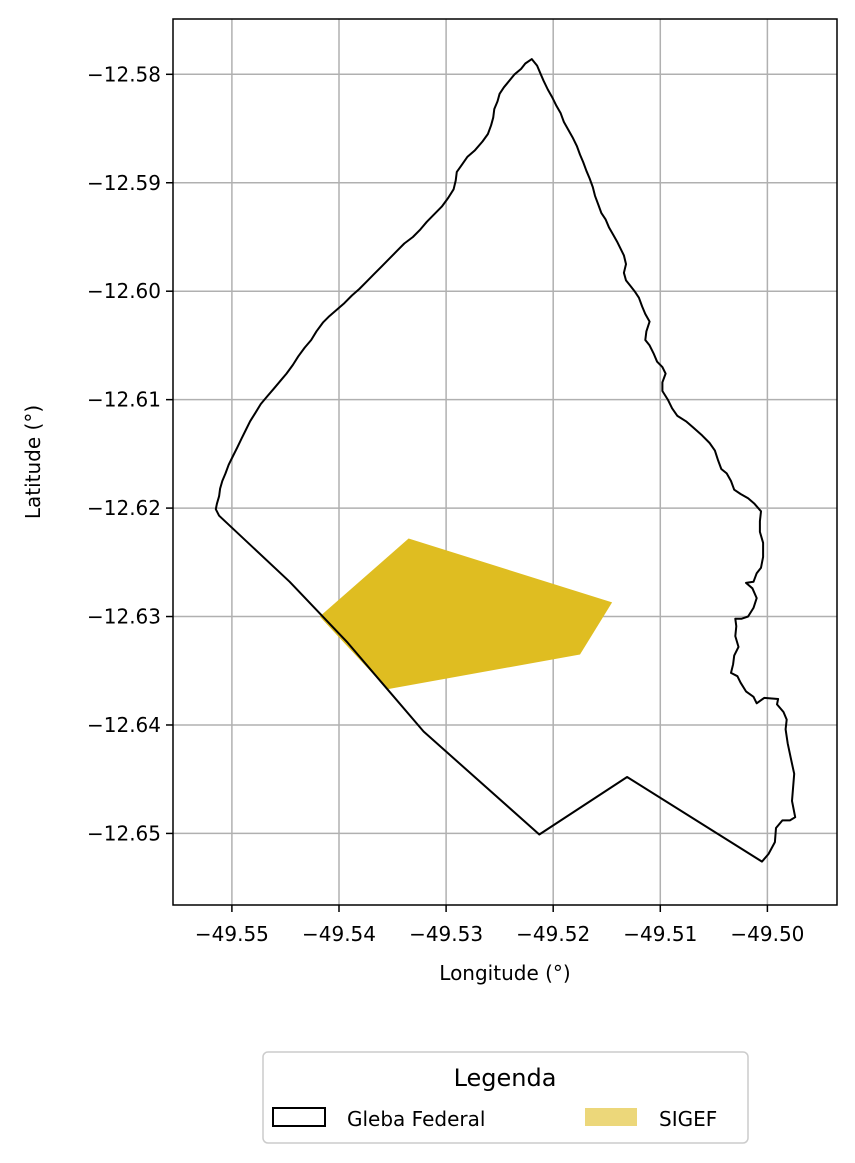 The height and width of the screenshot is (1163, 855). Describe the element at coordinates (124, 74) in the screenshot. I see `y-tick-label: −12.58` at that location.